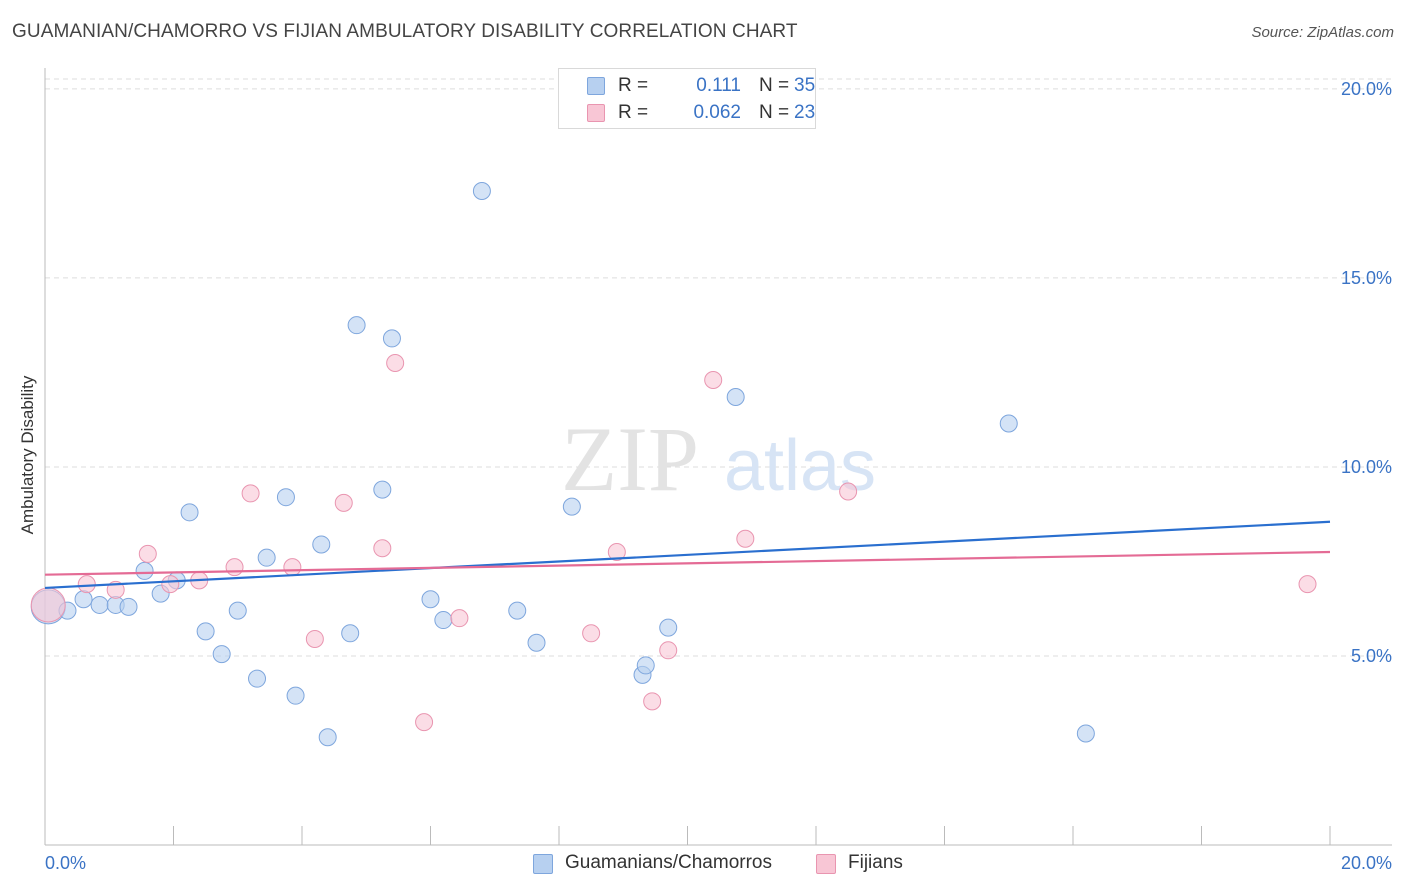  What do you see at coordinates (630, 459) in the screenshot?
I see `watermark-zip: ZIP` at bounding box center [630, 459].